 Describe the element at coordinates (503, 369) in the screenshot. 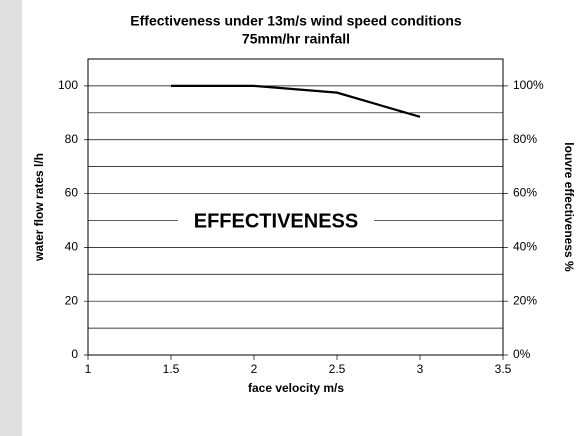

I see `x-tick-label: 3.5` at that location.